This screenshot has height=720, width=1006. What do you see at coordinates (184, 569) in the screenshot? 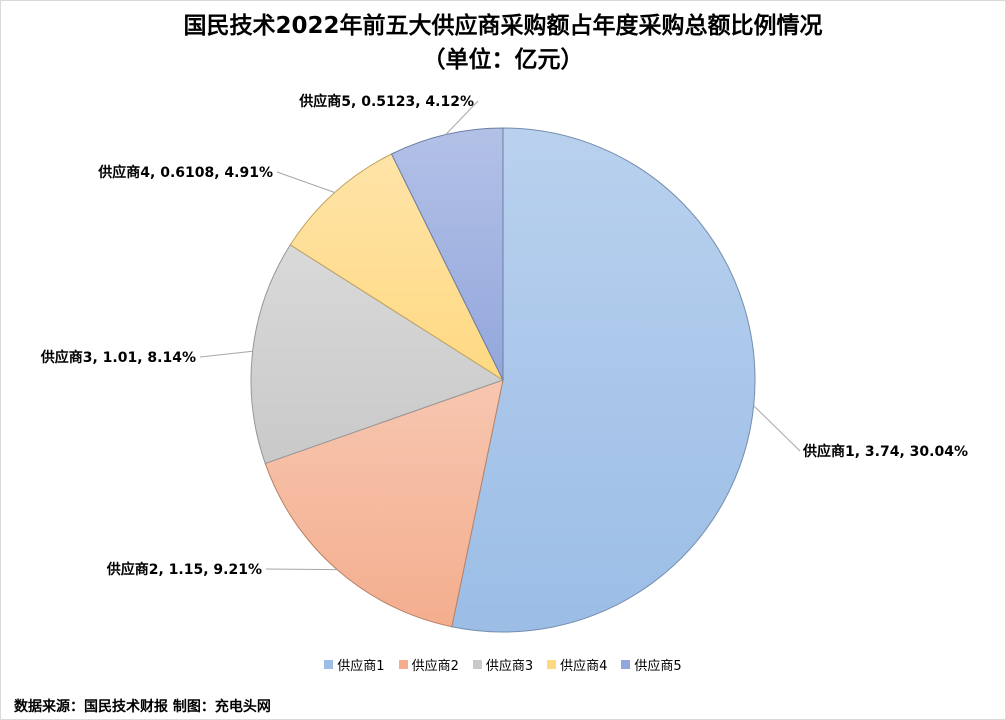
I see `data-label-2: 供应商2, 1.15, 9.21%` at bounding box center [184, 569].